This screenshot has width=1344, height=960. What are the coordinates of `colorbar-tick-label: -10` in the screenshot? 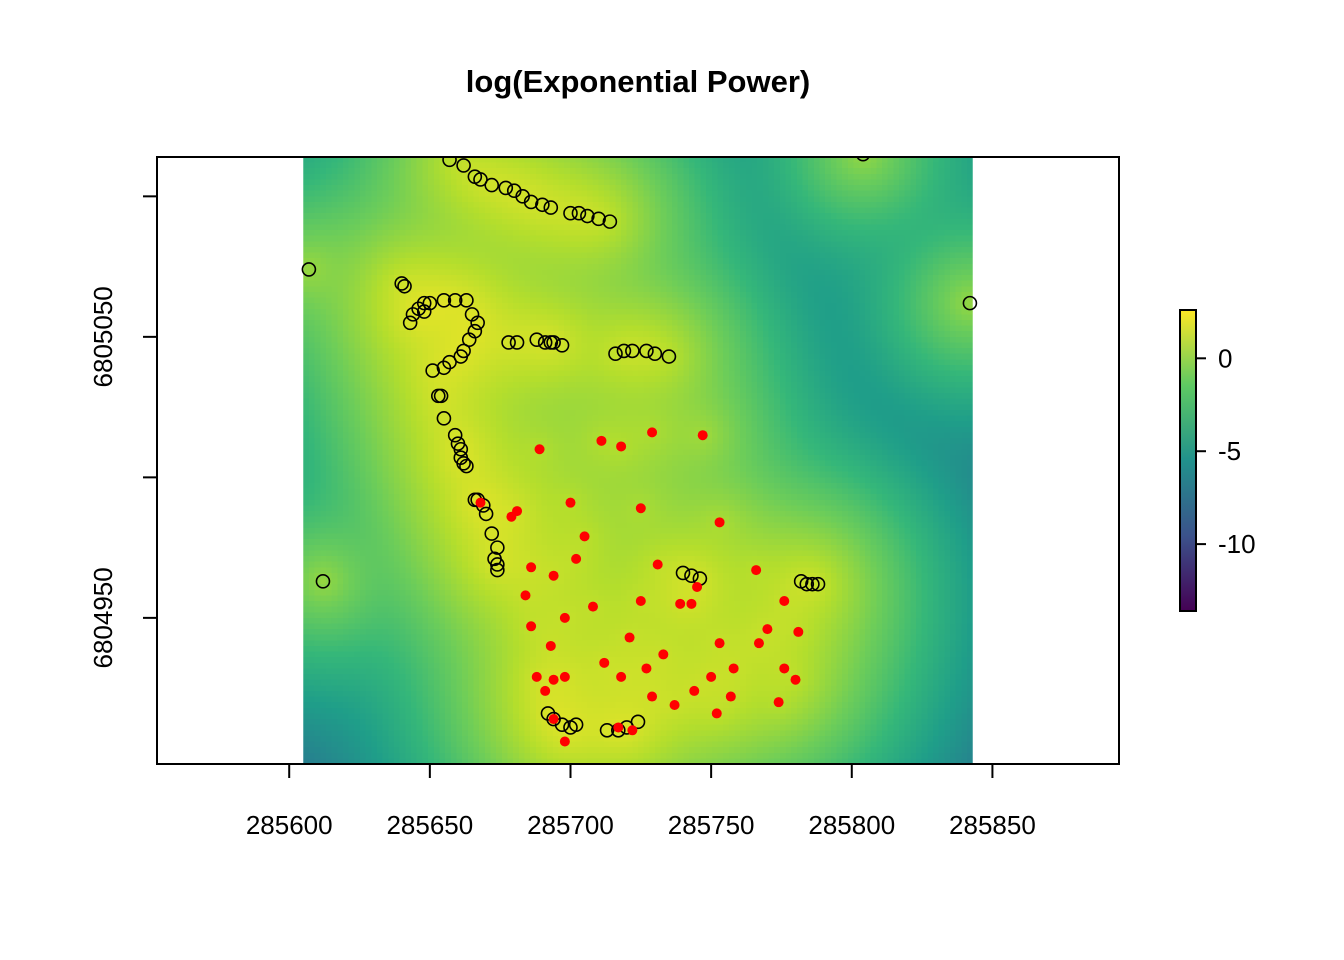 It's located at (1237, 544).